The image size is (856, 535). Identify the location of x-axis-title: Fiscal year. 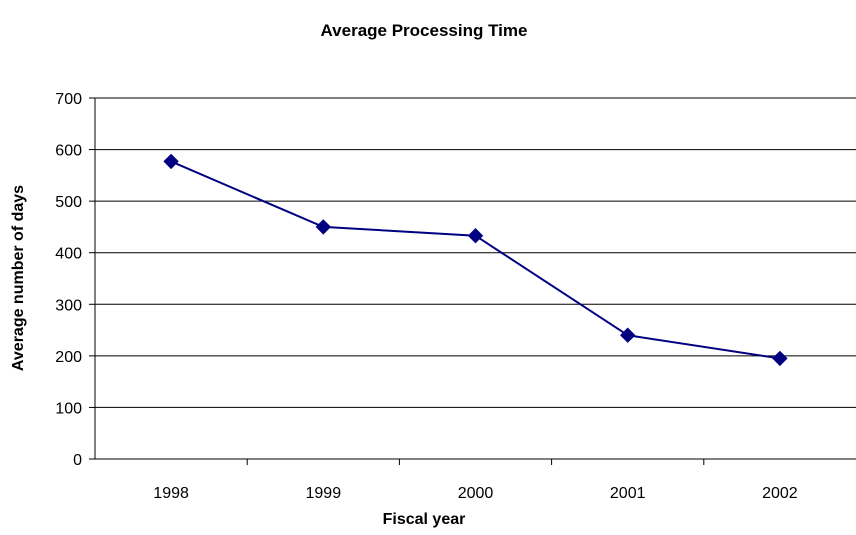
(424, 519).